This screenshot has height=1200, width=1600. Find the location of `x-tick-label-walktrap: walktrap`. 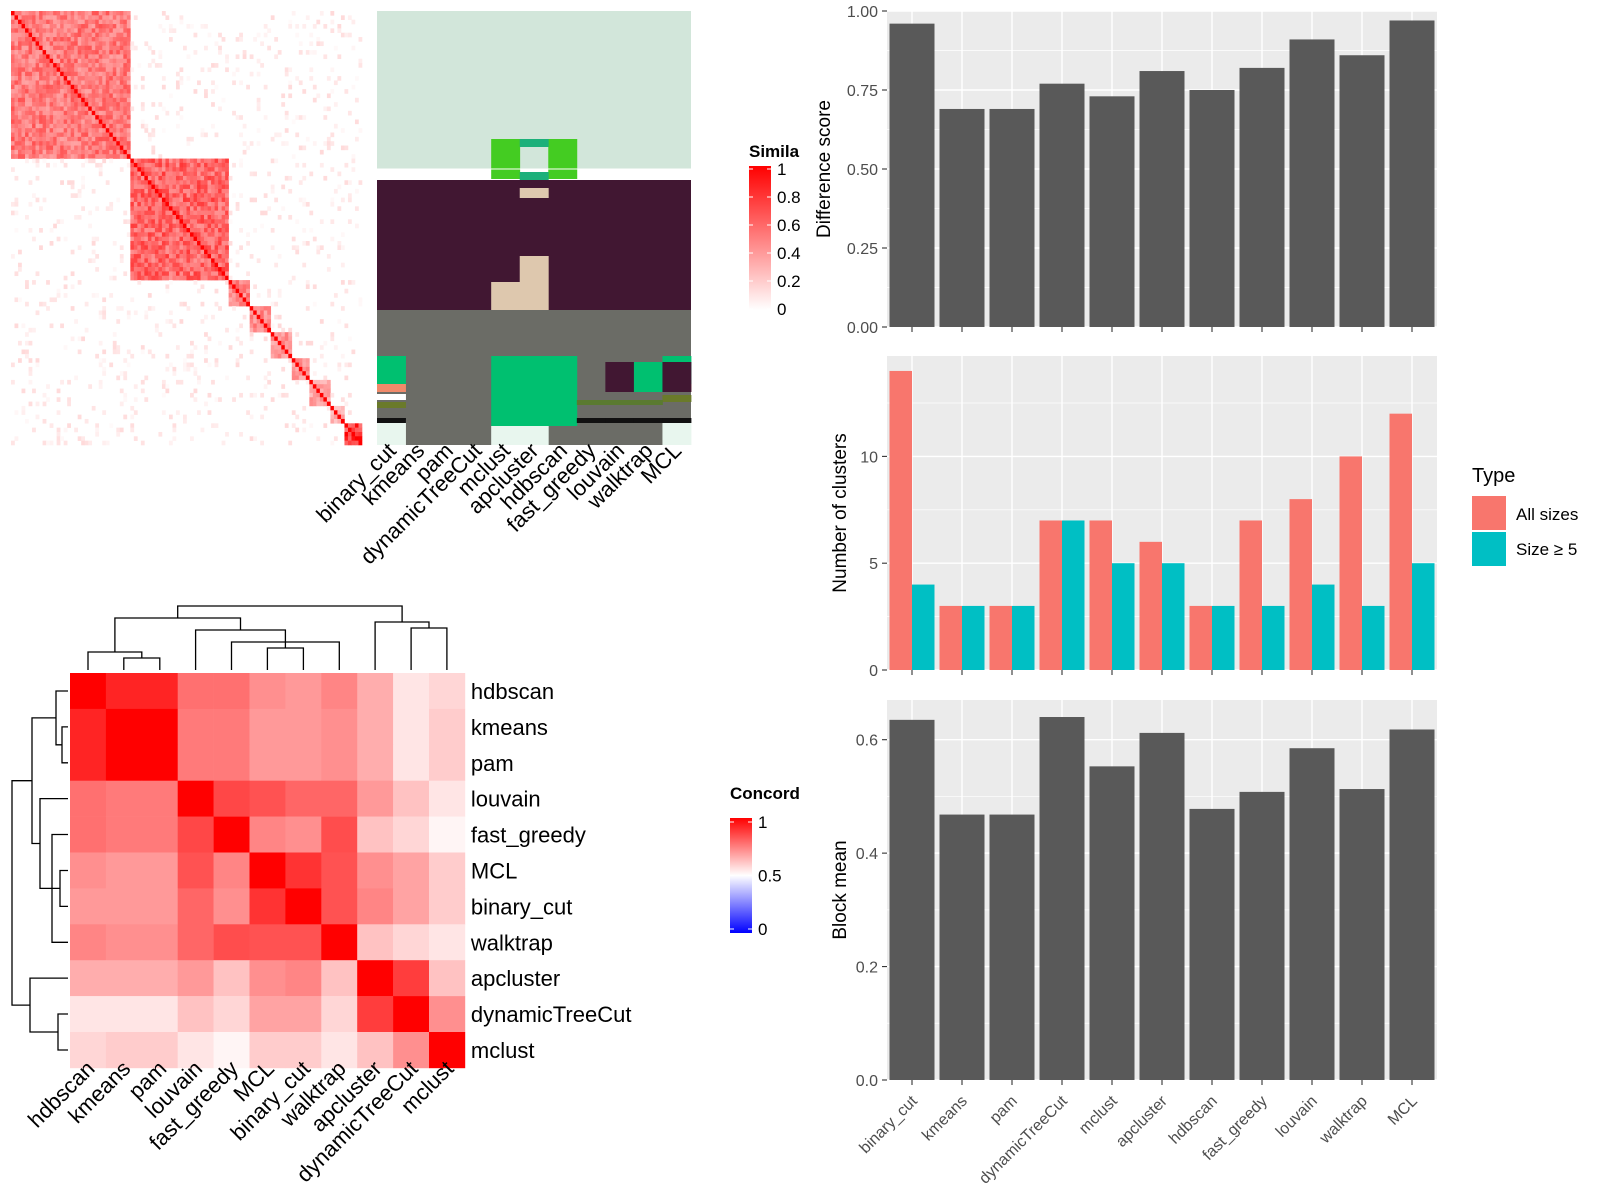

x-tick-label-walktrap: walktrap is located at coordinates (1343, 1120).